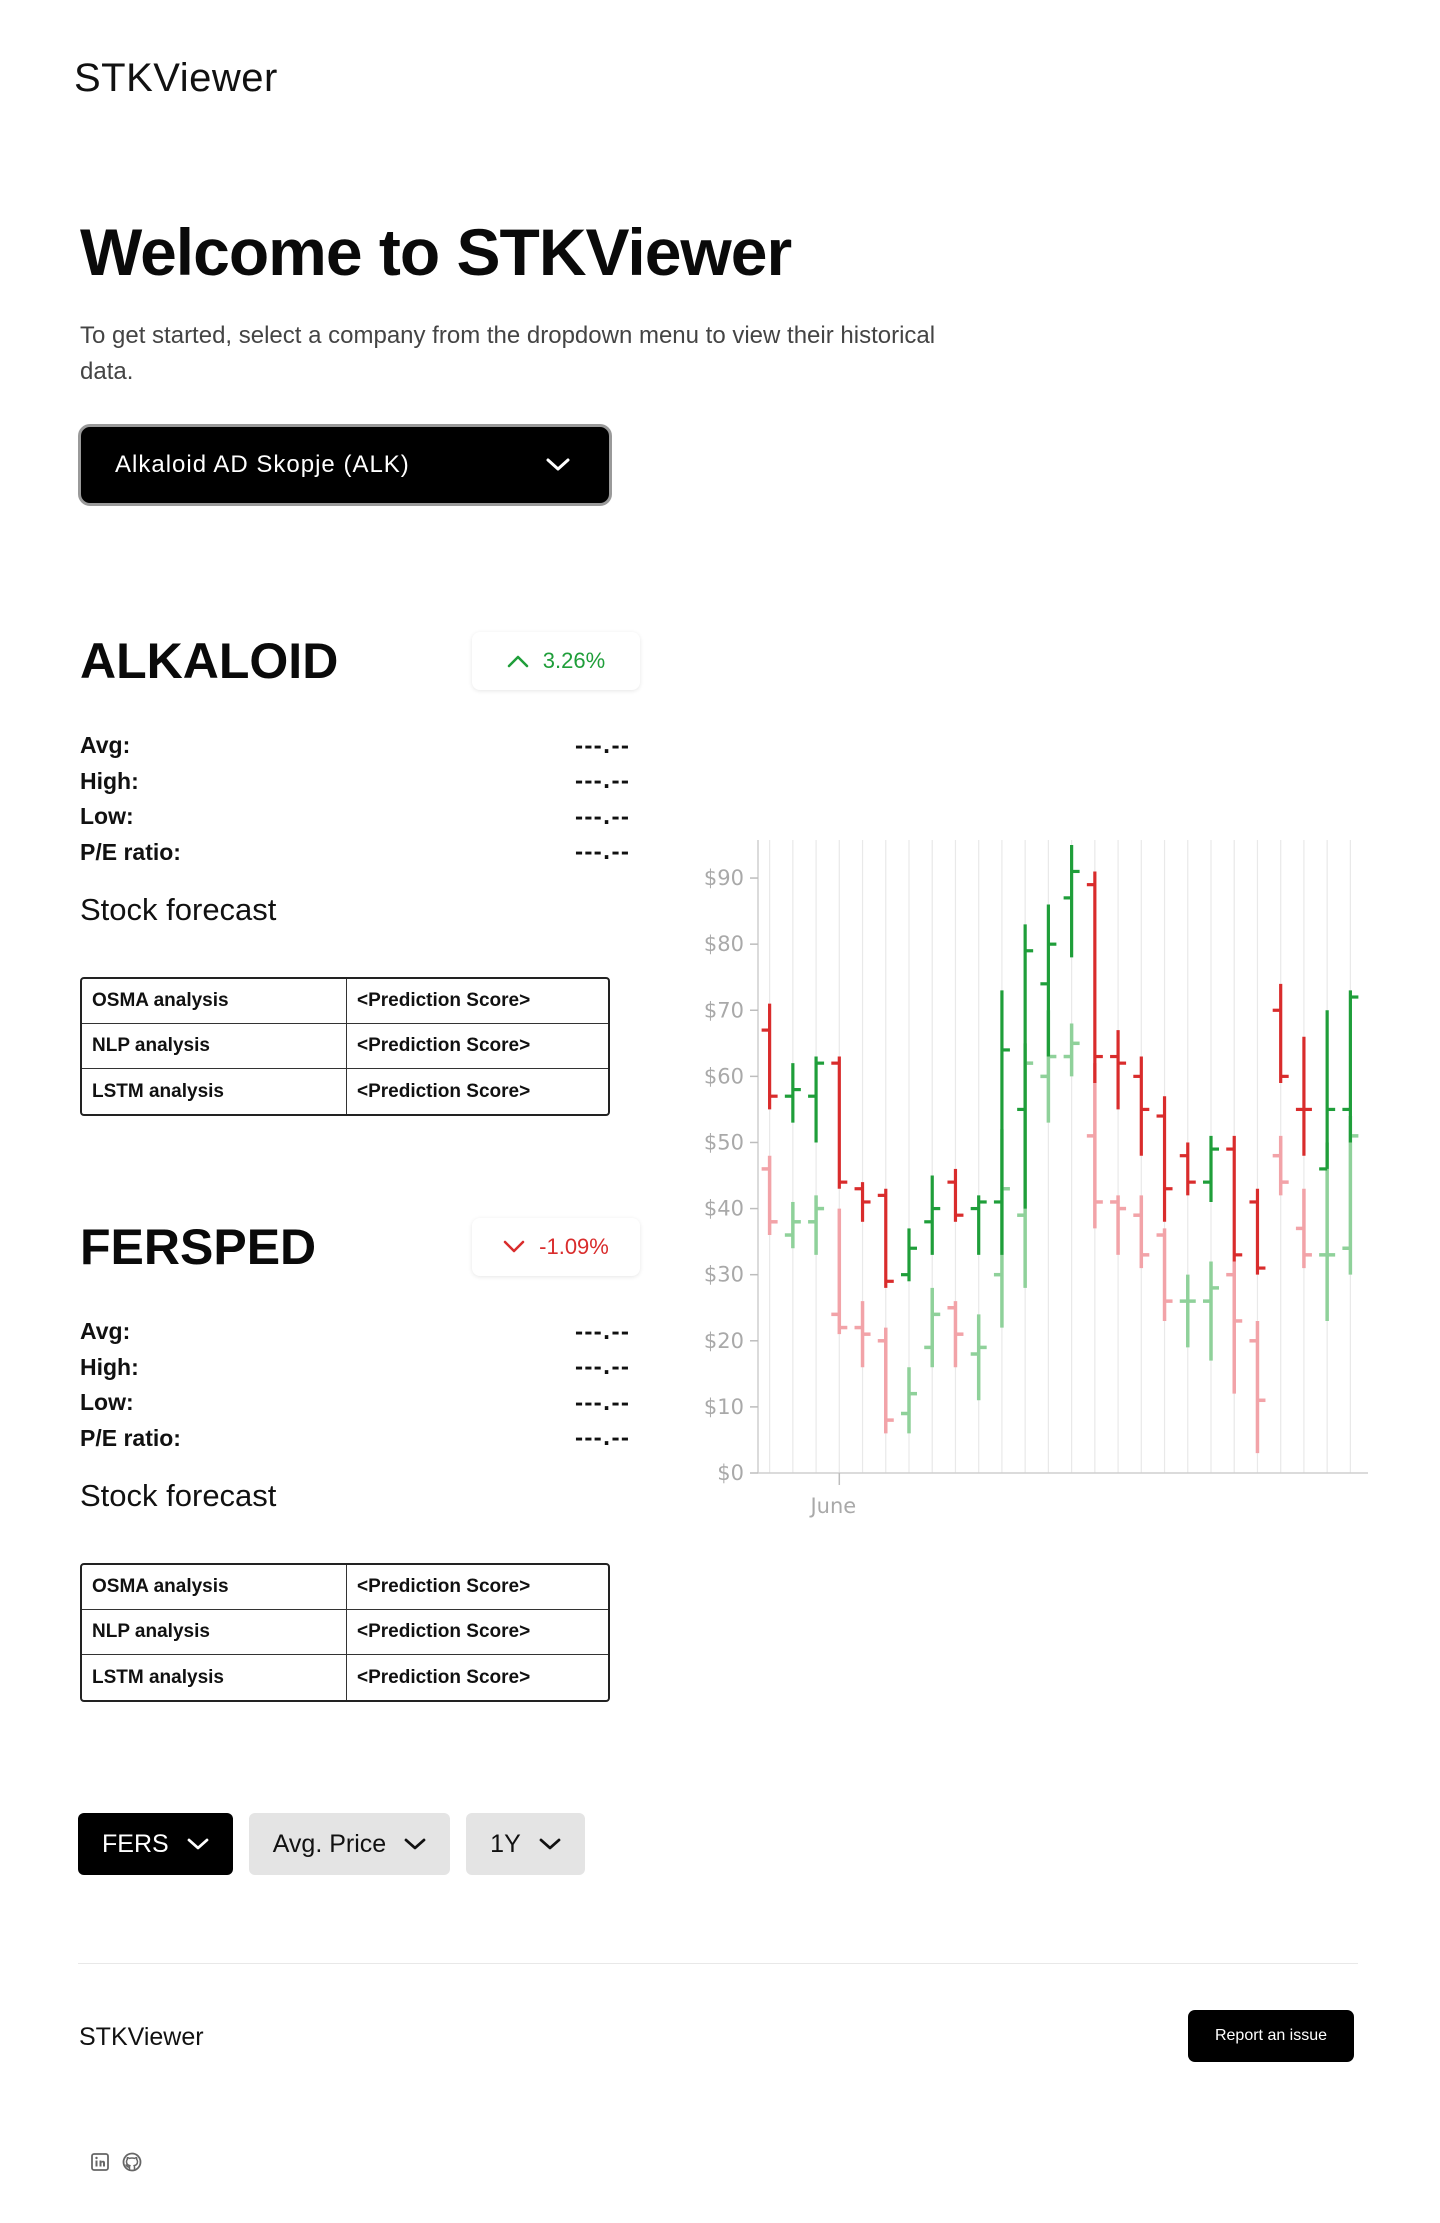 This screenshot has height=2223, width=1440. I want to click on y-tick-label: $80, so click(724, 944).